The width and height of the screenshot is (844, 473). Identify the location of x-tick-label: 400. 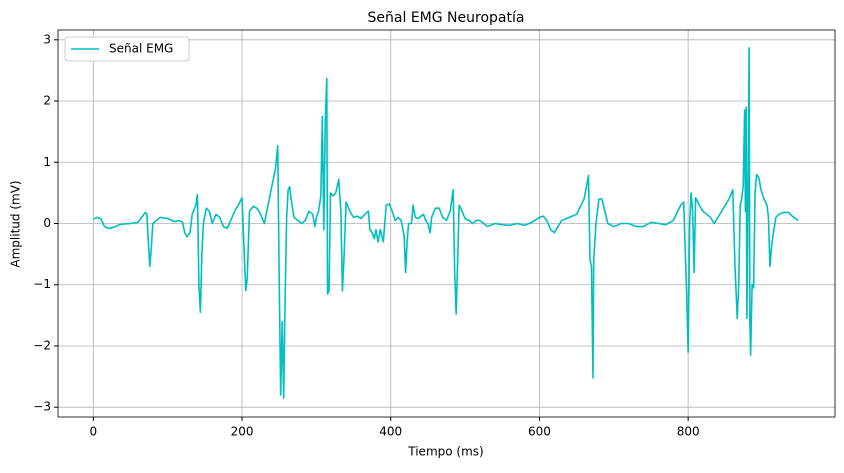
(390, 432).